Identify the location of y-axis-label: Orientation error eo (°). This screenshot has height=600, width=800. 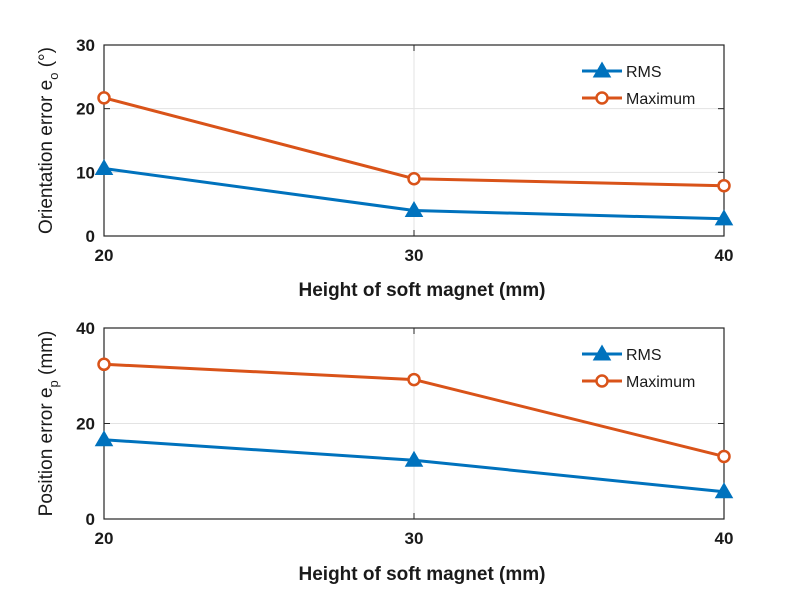
(48, 140).